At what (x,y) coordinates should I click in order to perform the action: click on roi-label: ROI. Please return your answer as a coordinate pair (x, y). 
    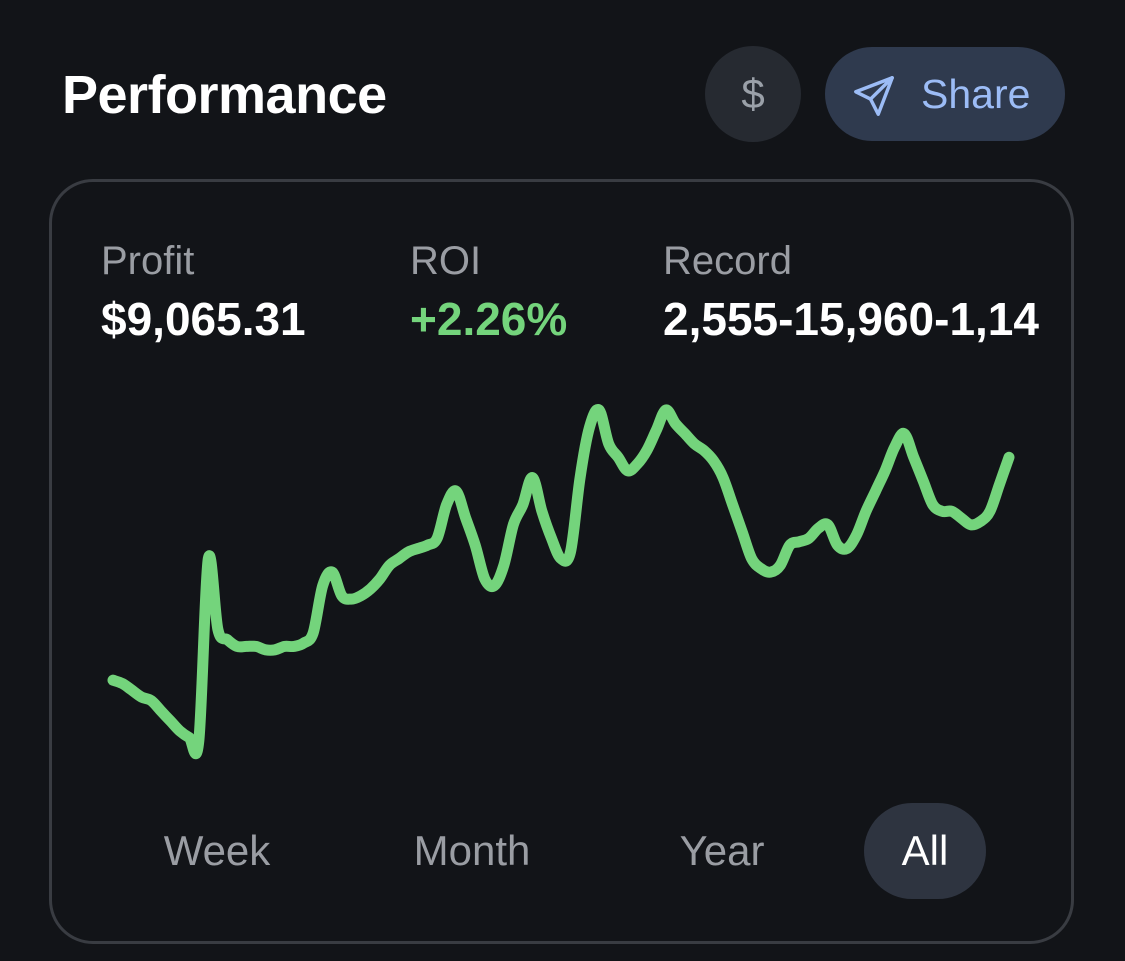
    Looking at the image, I should click on (446, 261).